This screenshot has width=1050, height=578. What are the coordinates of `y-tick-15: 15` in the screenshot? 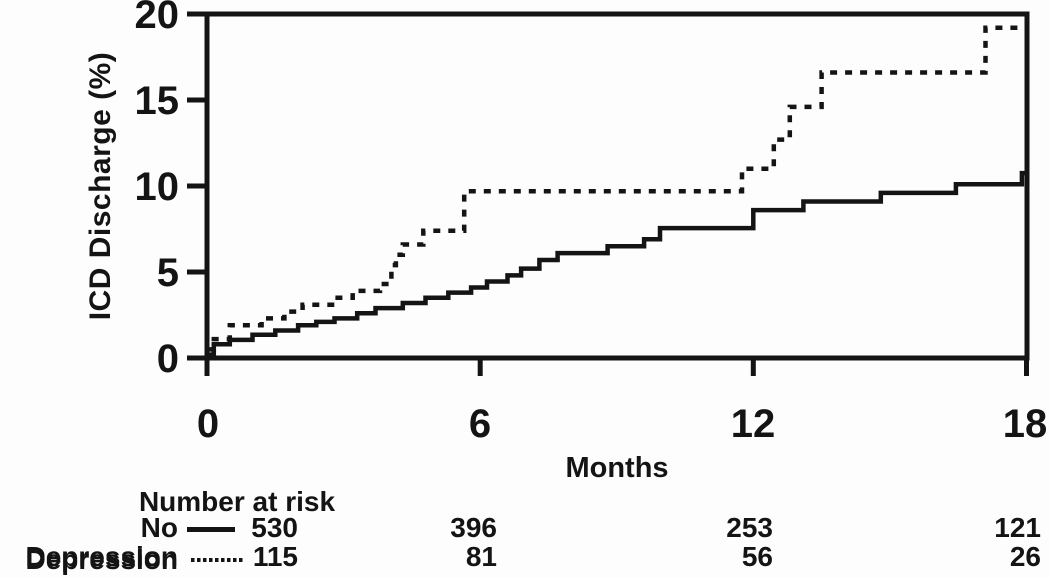 It's located at (157, 101).